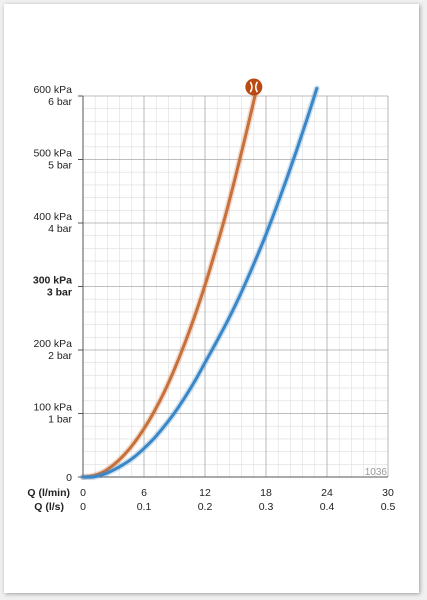 Image resolution: width=427 pixels, height=600 pixels. I want to click on y-tick-label-bar: 2 bar, so click(60, 356).